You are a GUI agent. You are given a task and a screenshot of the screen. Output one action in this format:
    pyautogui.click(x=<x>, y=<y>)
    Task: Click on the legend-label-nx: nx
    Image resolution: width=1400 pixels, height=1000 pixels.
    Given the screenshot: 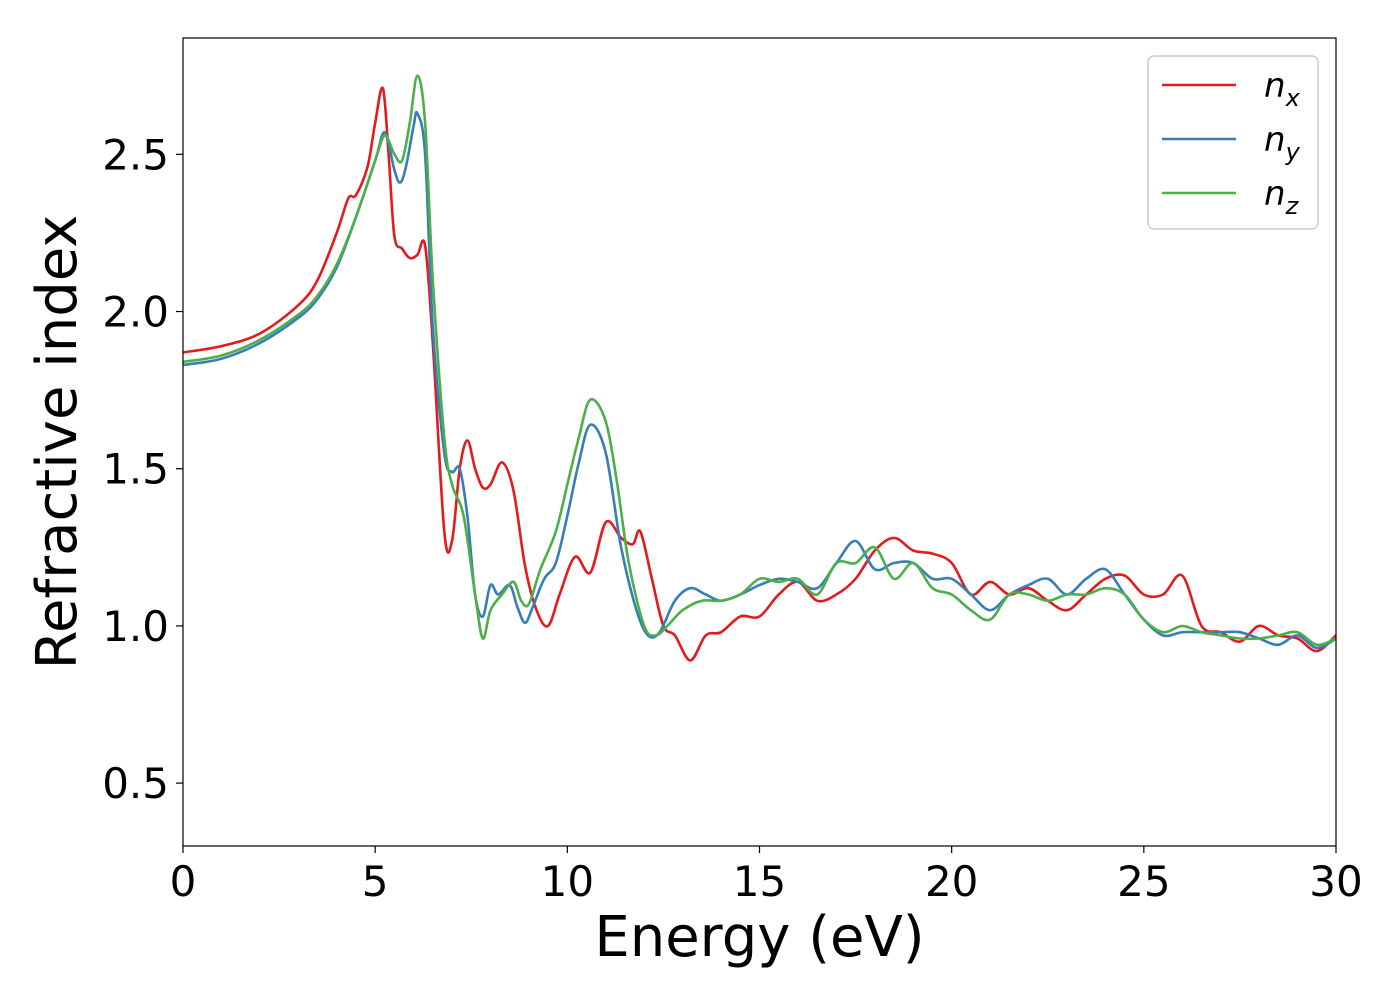 What is the action you would take?
    pyautogui.click(x=1282, y=89)
    